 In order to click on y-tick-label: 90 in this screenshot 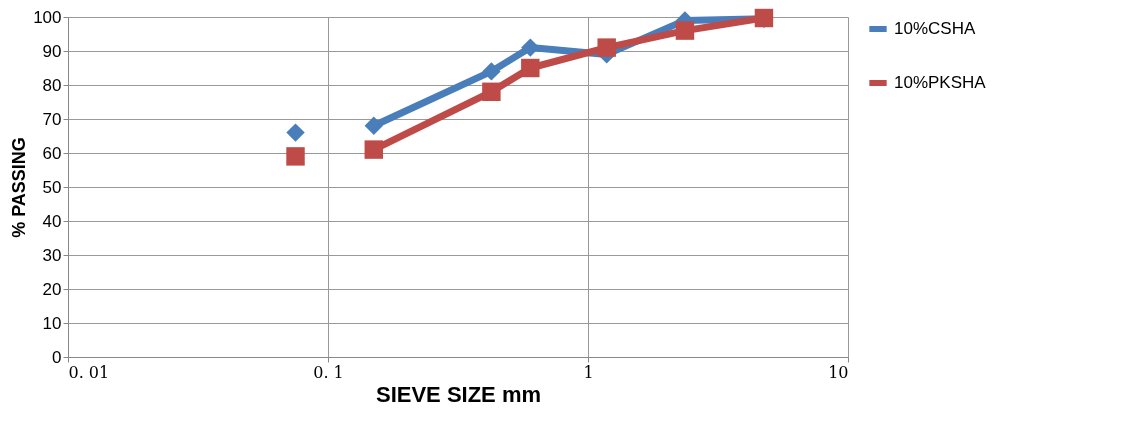, I will do `click(52, 51)`.